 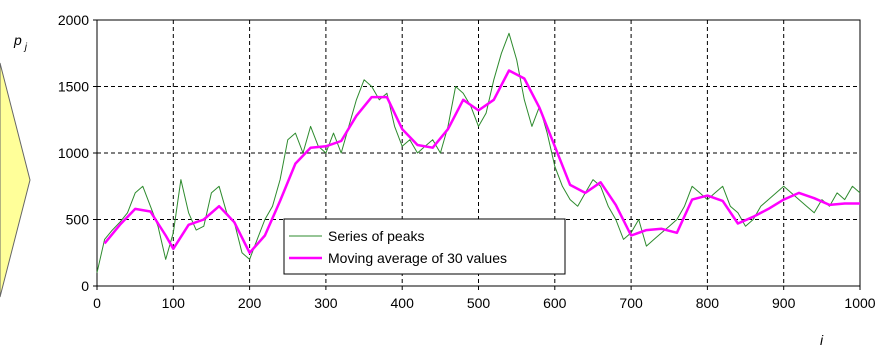 What do you see at coordinates (784, 303) in the screenshot?
I see `x-tick-label: 900` at bounding box center [784, 303].